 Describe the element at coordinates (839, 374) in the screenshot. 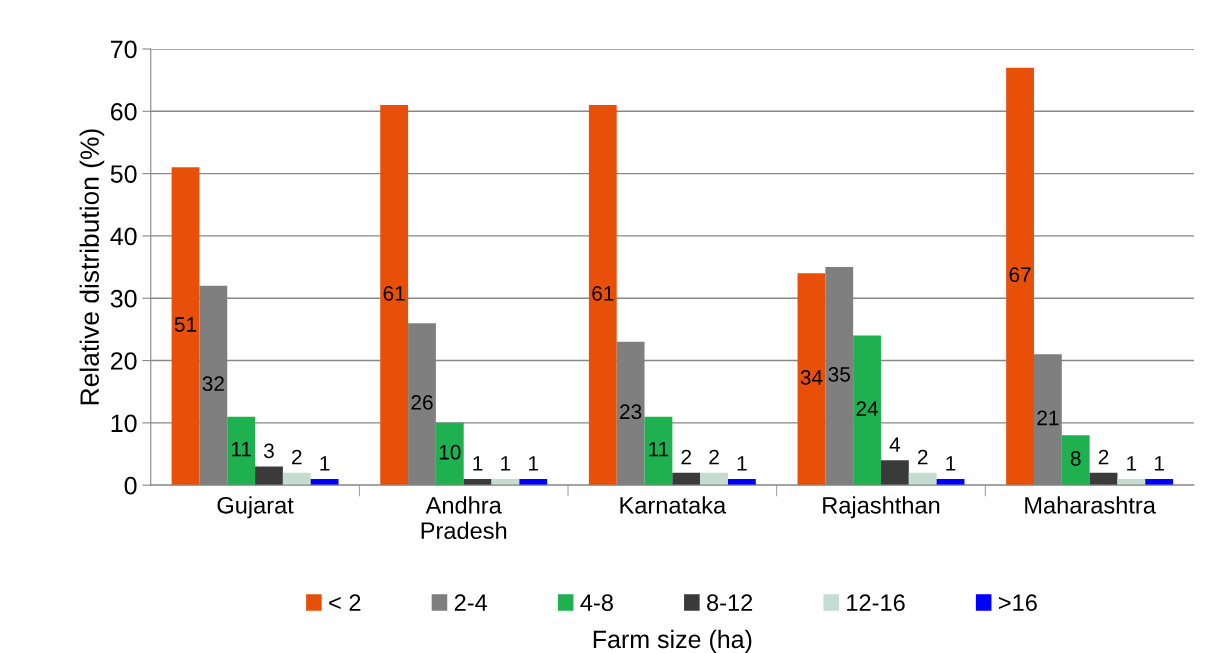

I see `data-label: 35` at that location.